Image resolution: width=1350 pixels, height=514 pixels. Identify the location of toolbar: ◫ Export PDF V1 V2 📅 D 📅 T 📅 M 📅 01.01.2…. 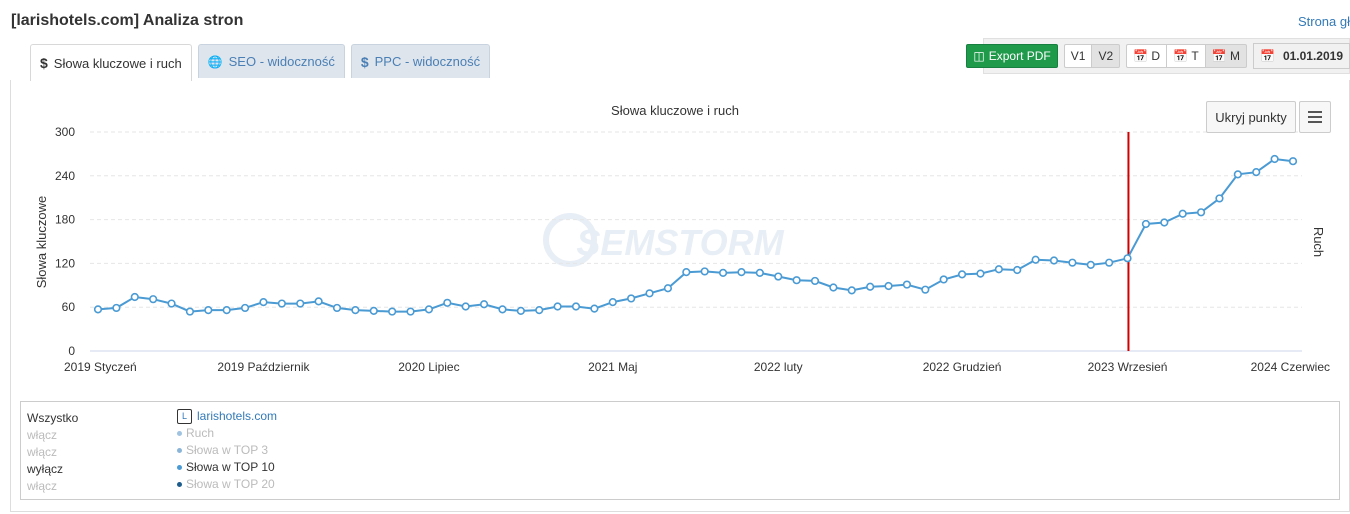
(1158, 56).